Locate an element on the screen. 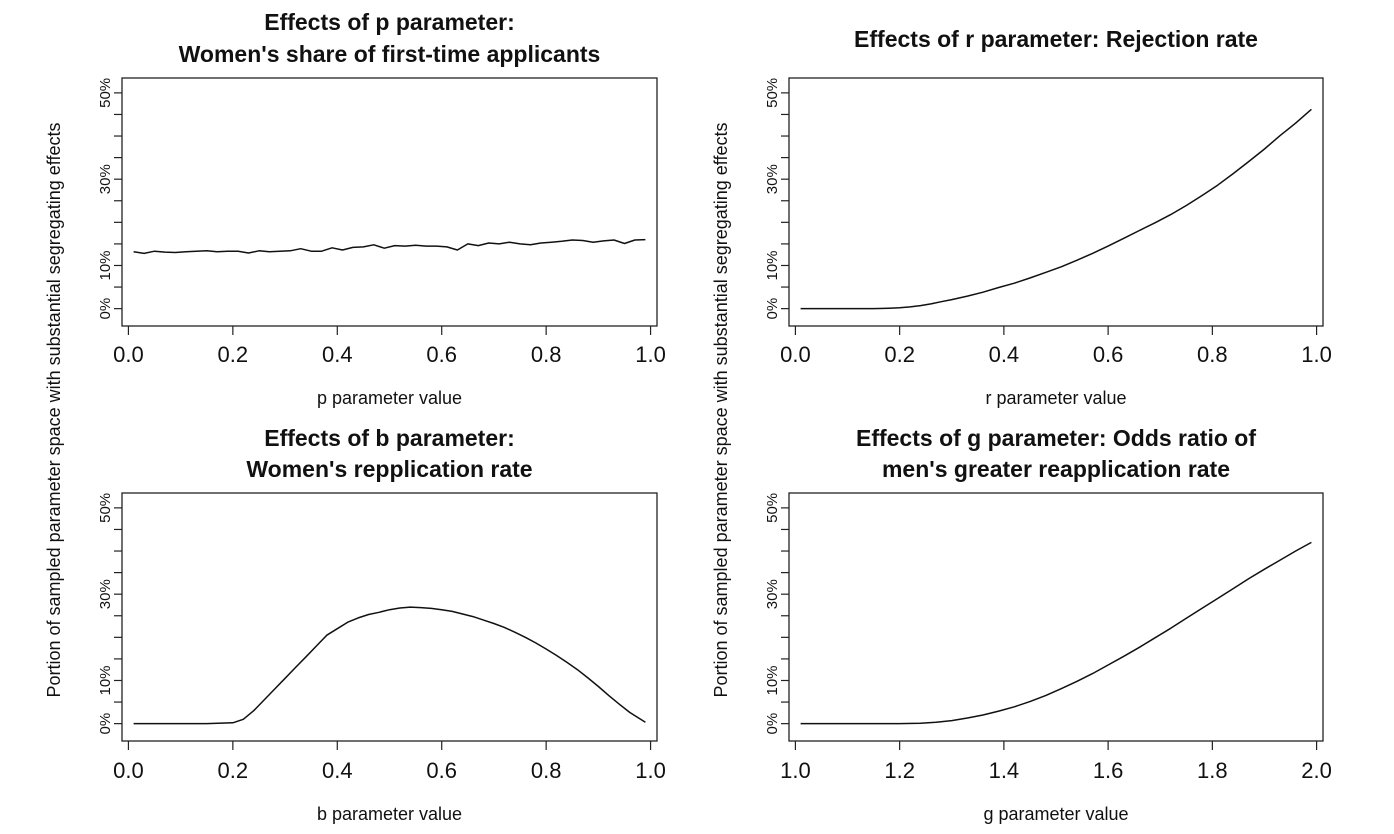 The image size is (1394, 834). chart-title-line: Effects of r parameter: Rejection rate is located at coordinates (1056, 39).